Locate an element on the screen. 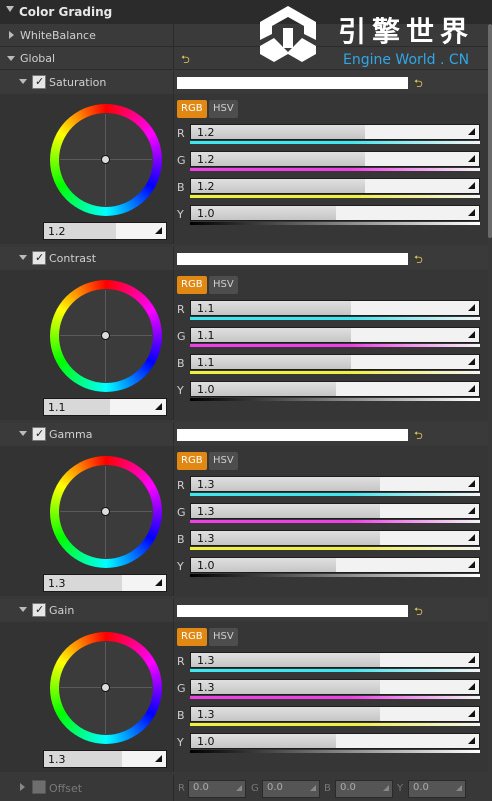 The height and width of the screenshot is (801, 492). offset-g-field: 0.0 is located at coordinates (291, 789).